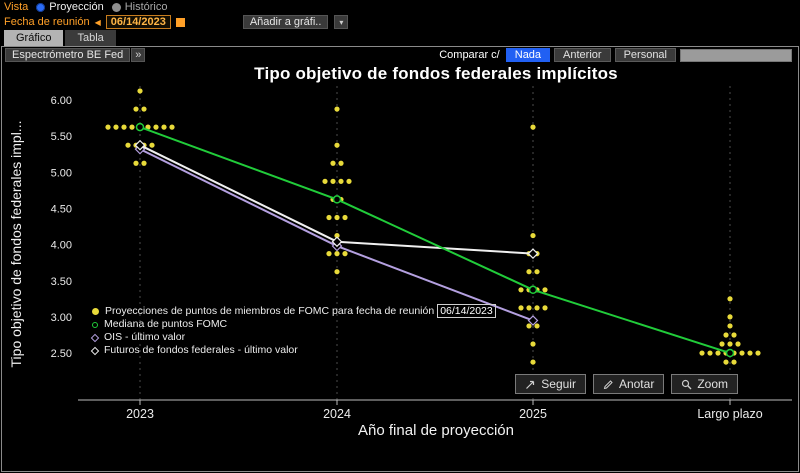 This screenshot has height=473, width=800. I want to click on view-option-historico: Histórico, so click(139, 7).